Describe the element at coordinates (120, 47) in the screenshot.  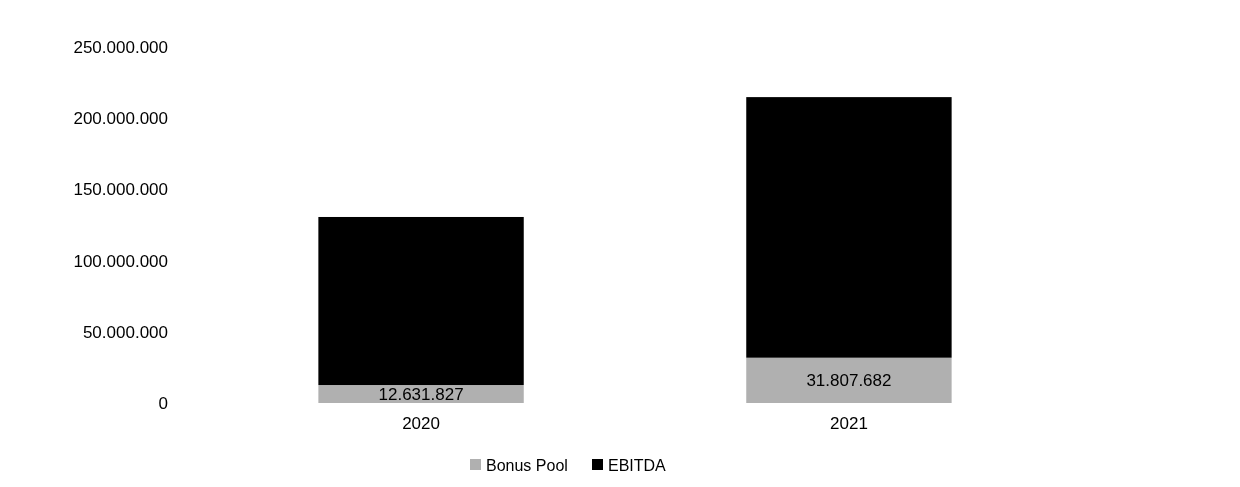
I see `y-tick-label: 250.000.000` at that location.